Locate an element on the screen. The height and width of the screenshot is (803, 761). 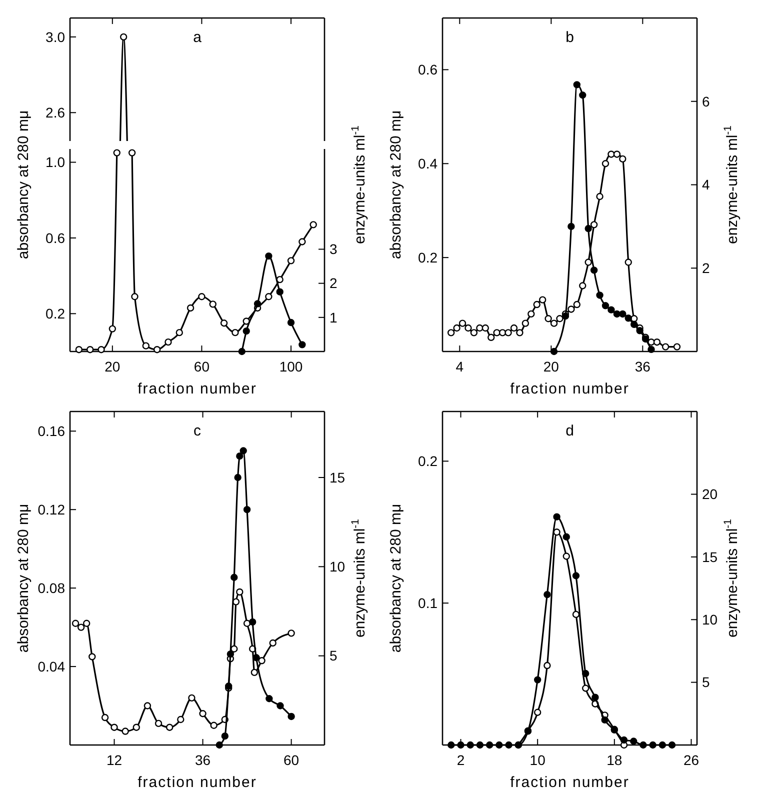
y2-tick-label: 20 is located at coordinates (710, 494).